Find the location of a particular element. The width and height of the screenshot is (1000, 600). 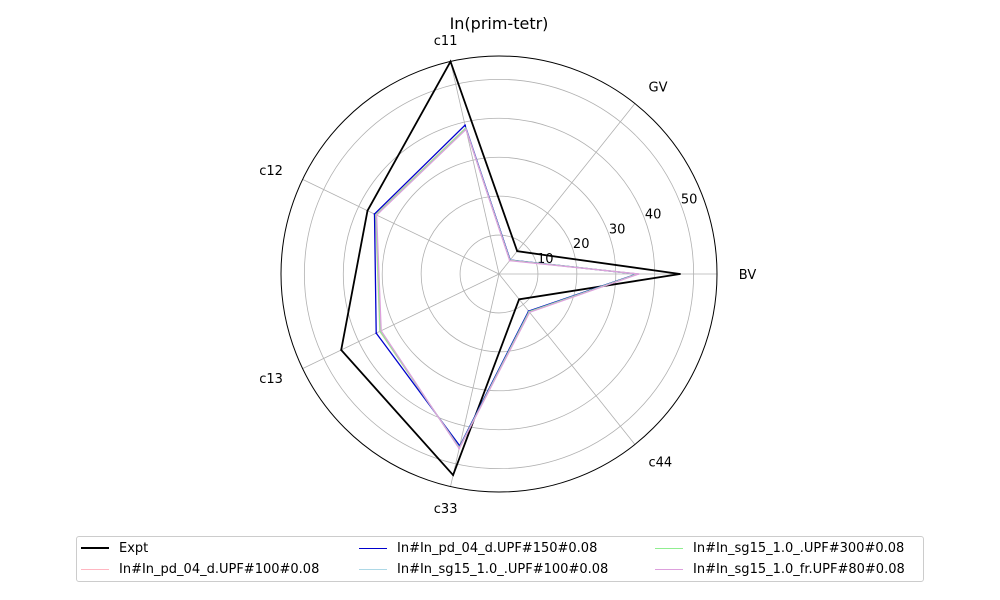

axis-label-c44: c44 is located at coordinates (661, 462).